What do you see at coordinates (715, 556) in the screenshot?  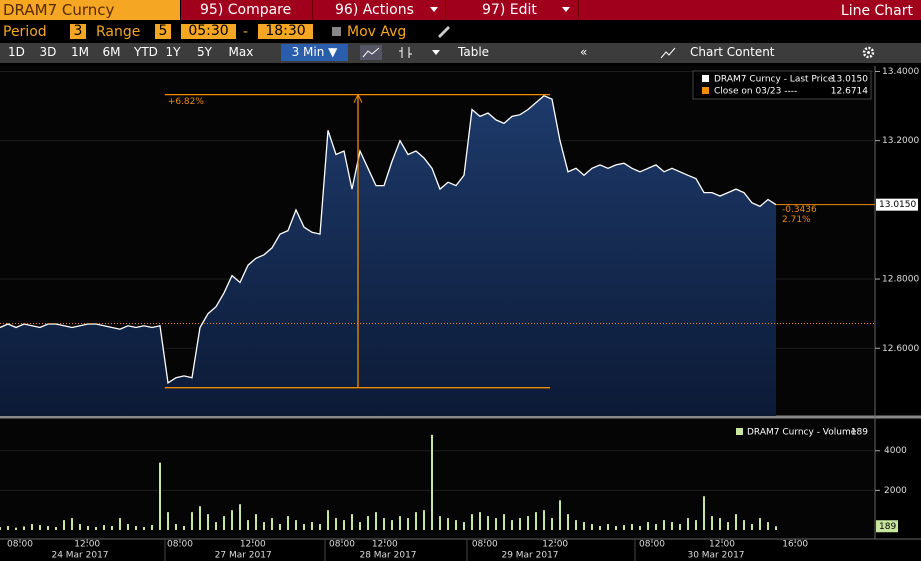 I see `date-label: 30 Mar 2017` at bounding box center [715, 556].